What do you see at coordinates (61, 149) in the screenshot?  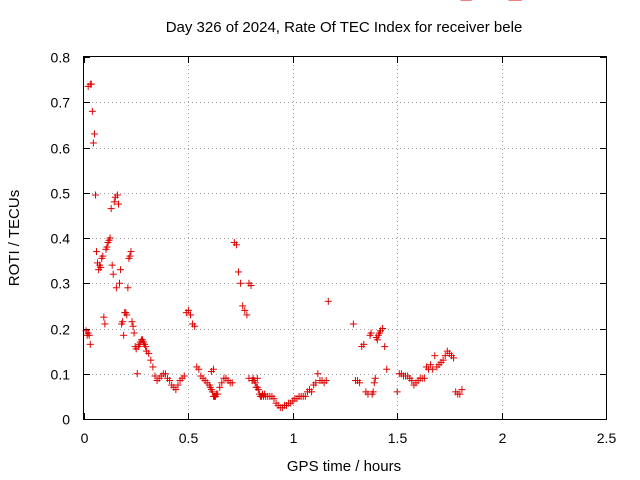 I see `y-tick-label: 0.6` at bounding box center [61, 149].